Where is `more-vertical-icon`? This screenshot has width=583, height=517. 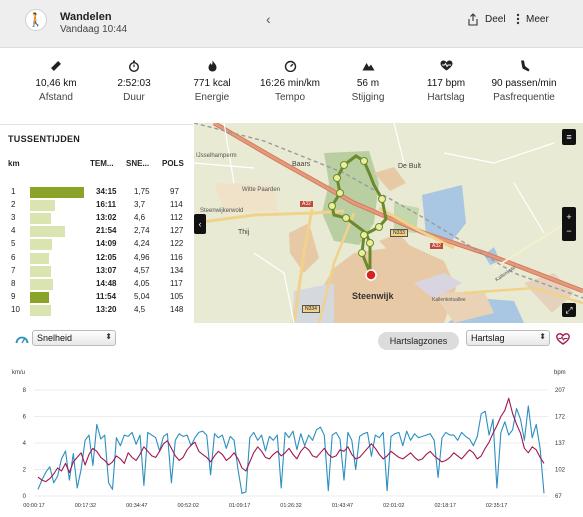 more-vertical-icon is located at coordinates (518, 19).